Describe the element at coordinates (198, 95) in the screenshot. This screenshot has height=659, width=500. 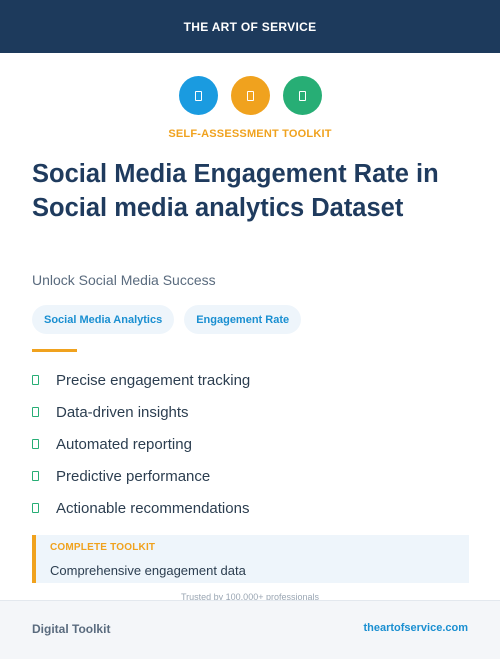
I see `document-icon` at that location.